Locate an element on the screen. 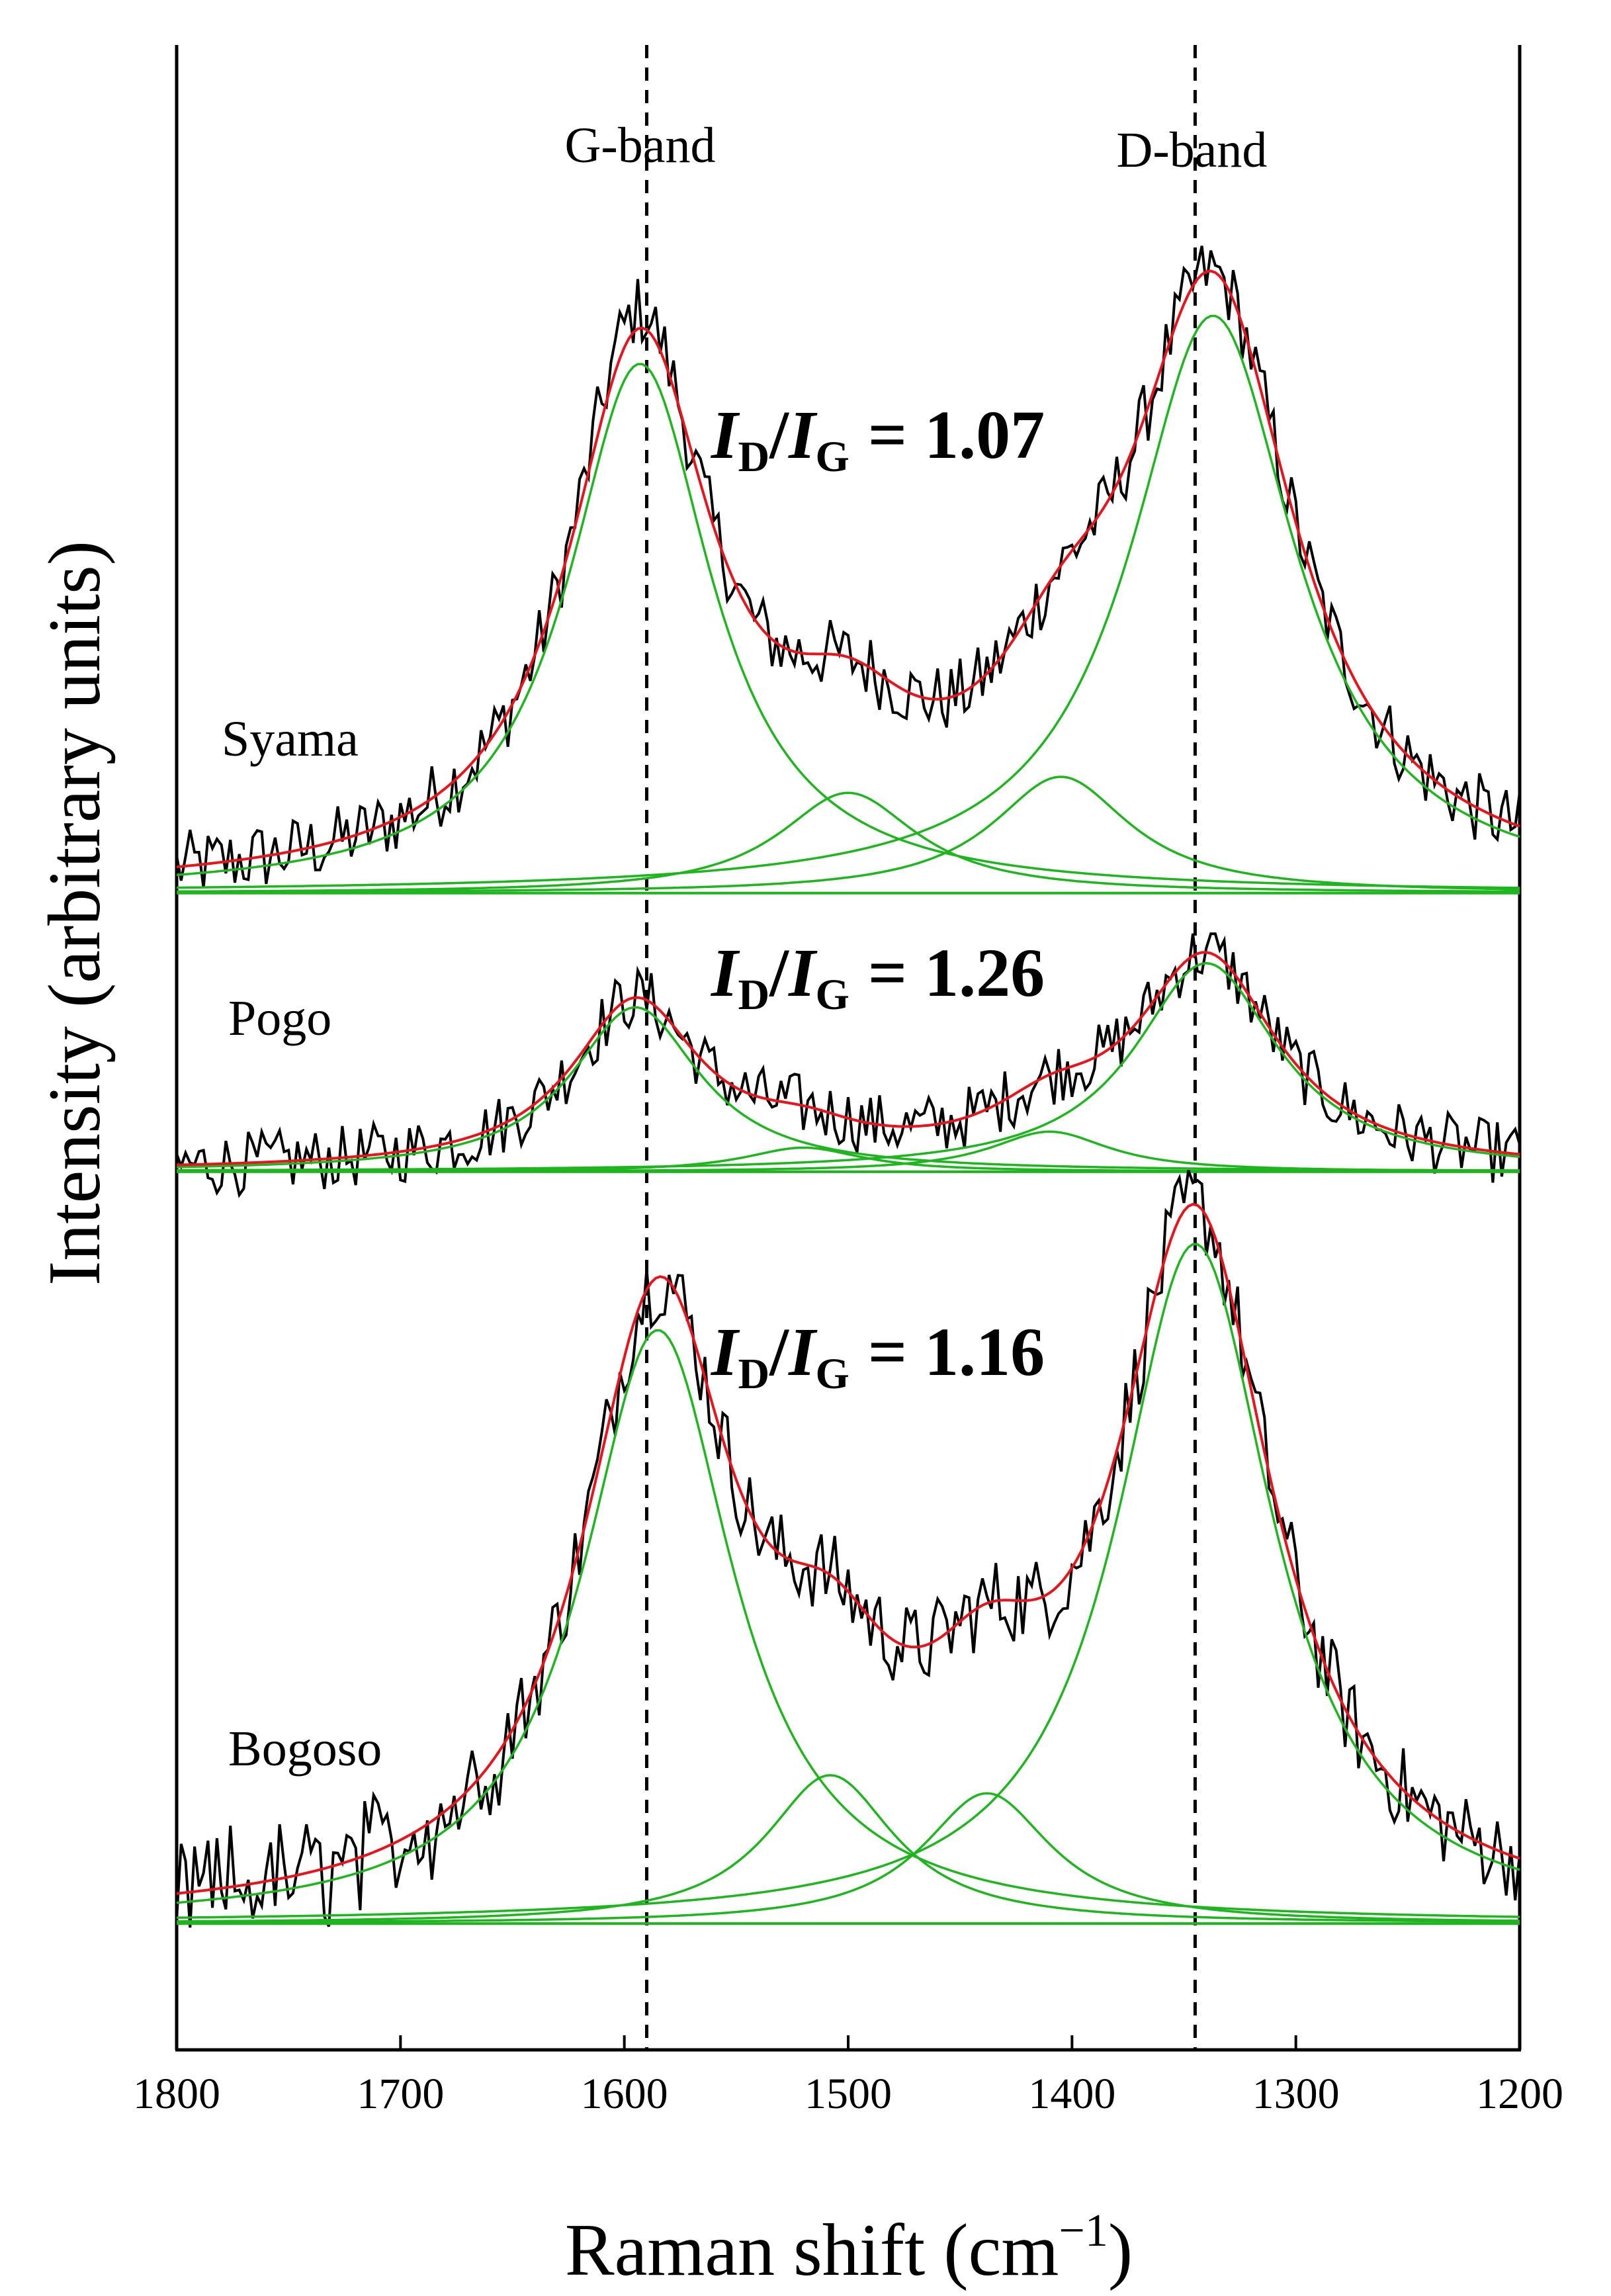 The width and height of the screenshot is (1611, 2296). measured-spectrum is located at coordinates (848, 1065).